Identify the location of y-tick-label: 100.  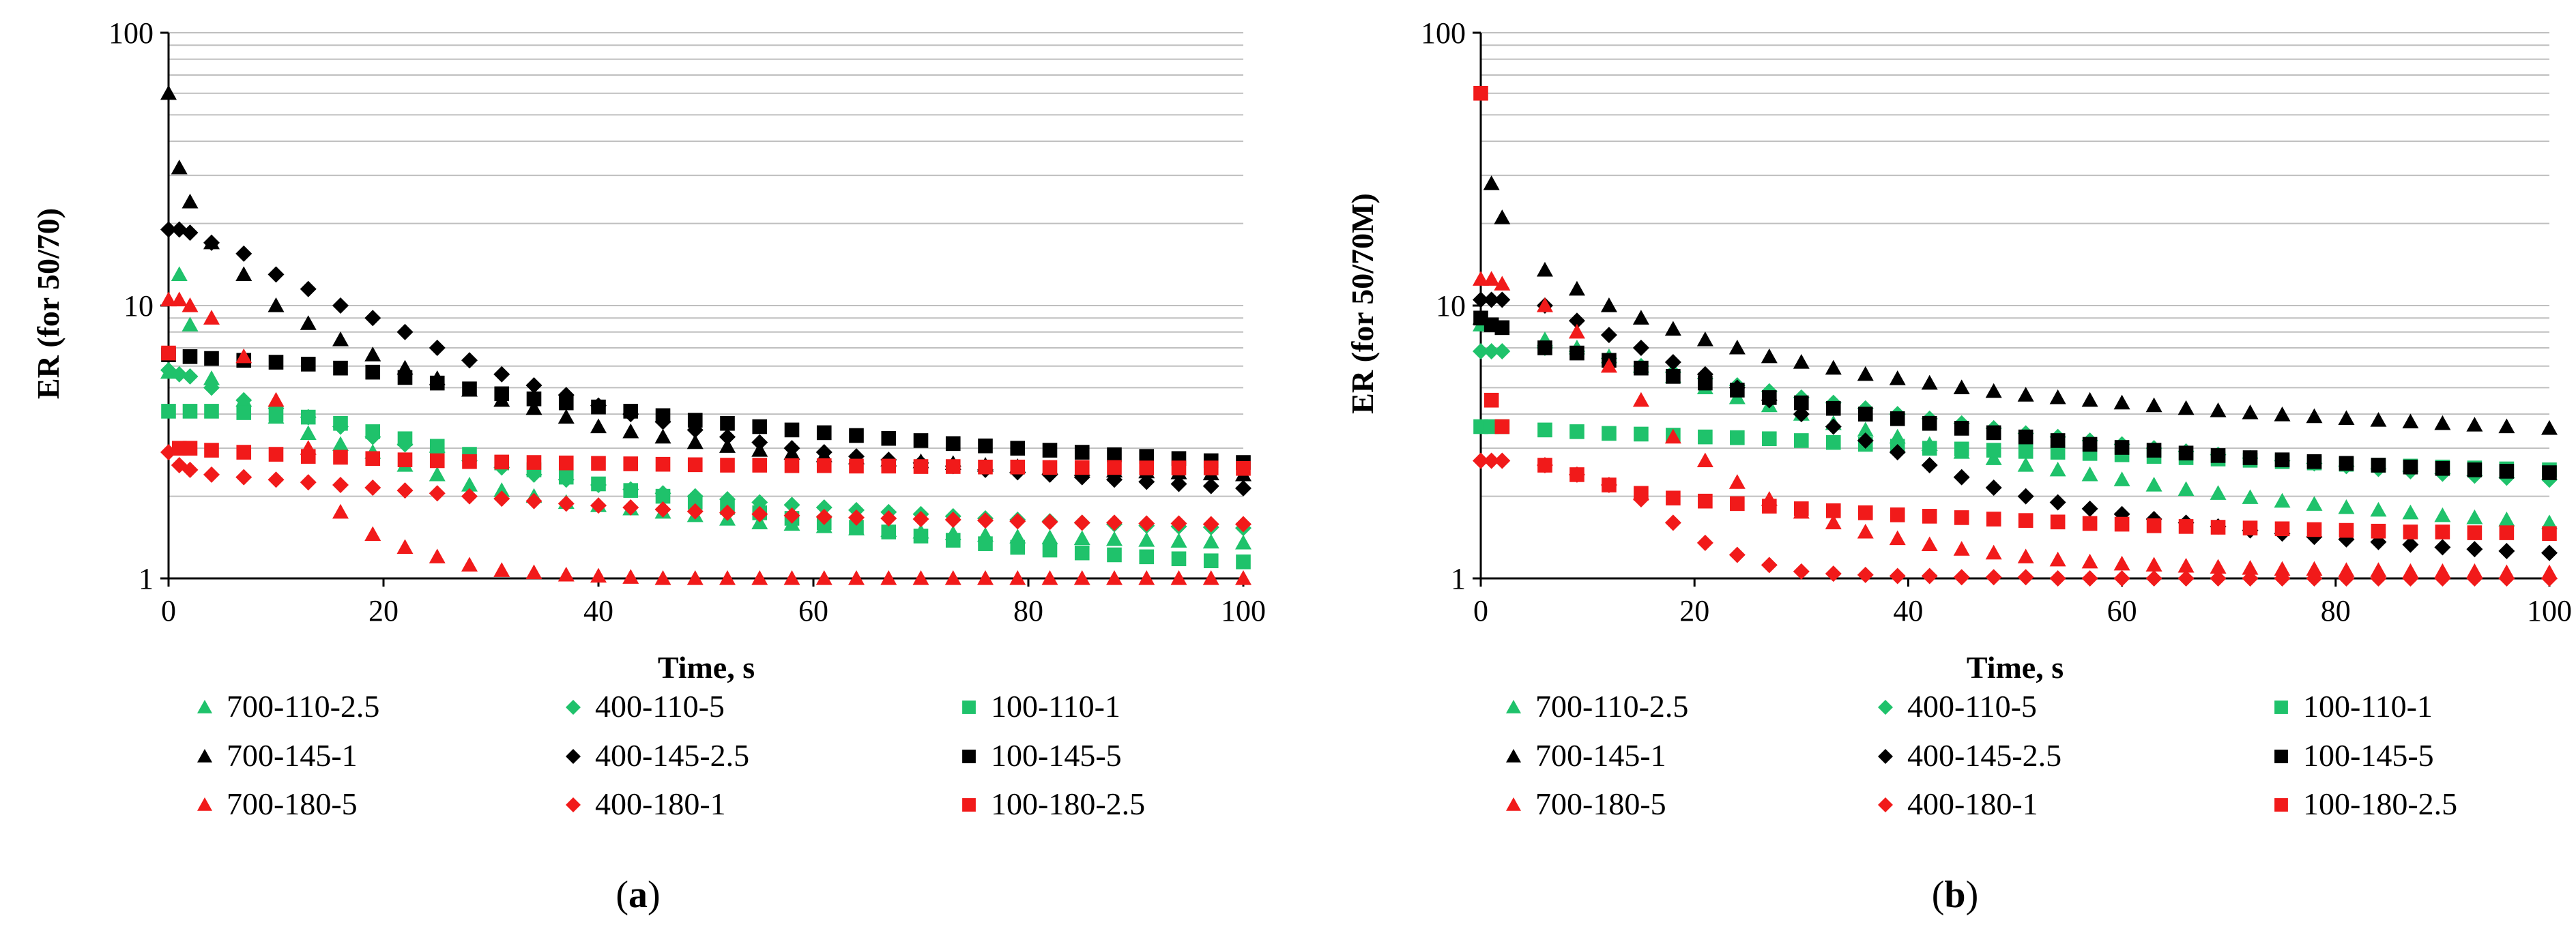
(1443, 33).